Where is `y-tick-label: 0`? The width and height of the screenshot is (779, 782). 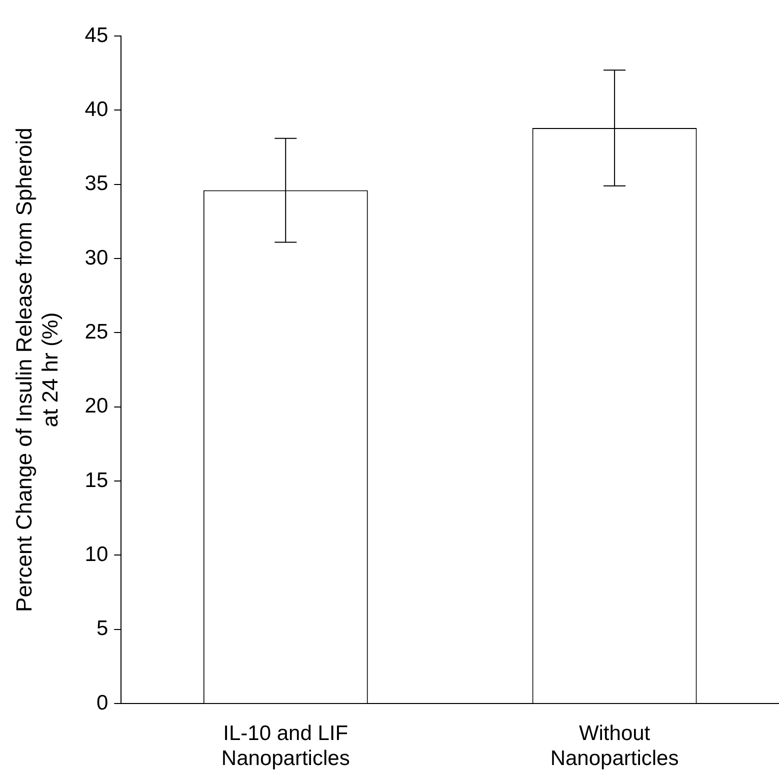
y-tick-label: 0 is located at coordinates (102, 702).